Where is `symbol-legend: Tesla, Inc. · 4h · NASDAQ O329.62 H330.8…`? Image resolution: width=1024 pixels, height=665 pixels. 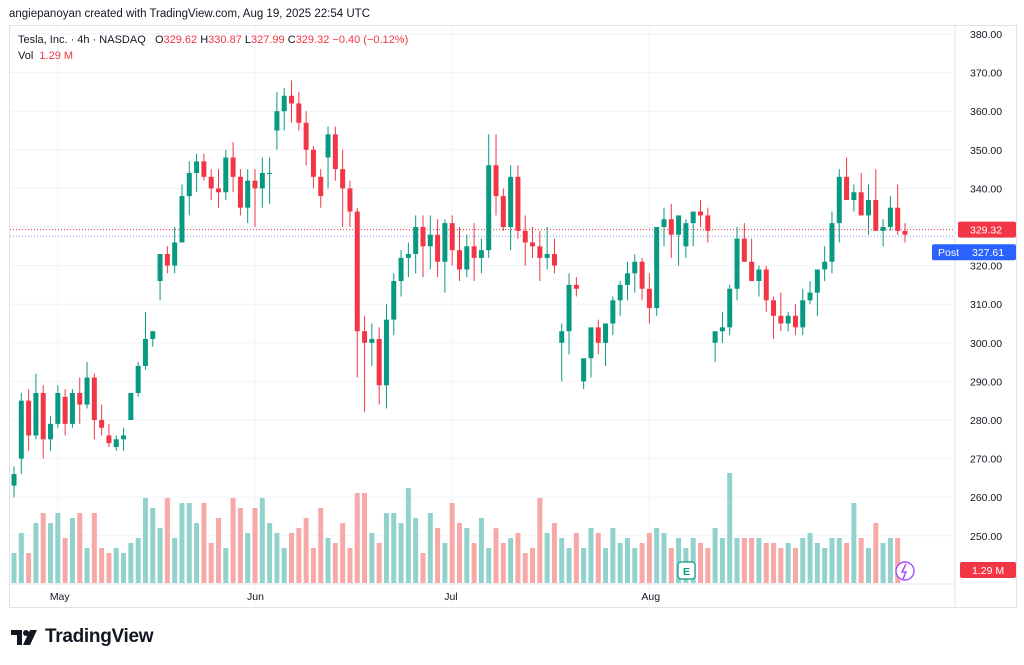
symbol-legend: Tesla, Inc. · 4h · NASDAQ O329.62 H330.8… is located at coordinates (213, 40).